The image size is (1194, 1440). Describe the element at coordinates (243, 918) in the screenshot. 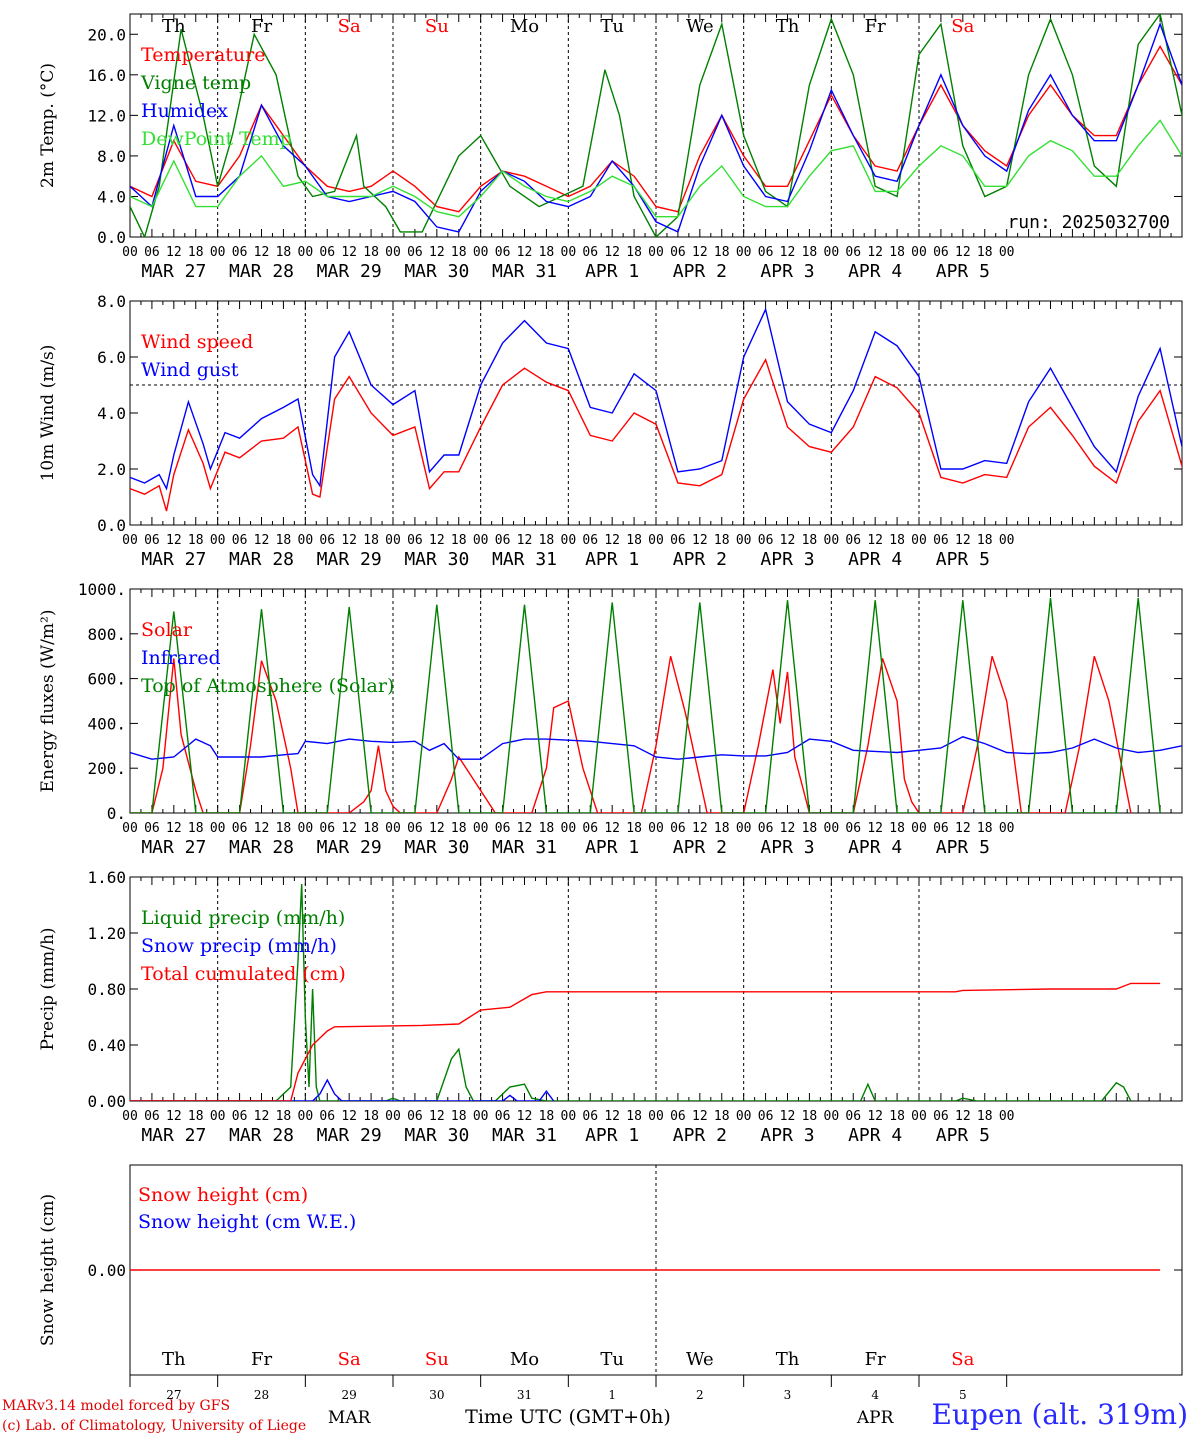

I see `legend-entry: Liquid precip (mm/h)` at that location.